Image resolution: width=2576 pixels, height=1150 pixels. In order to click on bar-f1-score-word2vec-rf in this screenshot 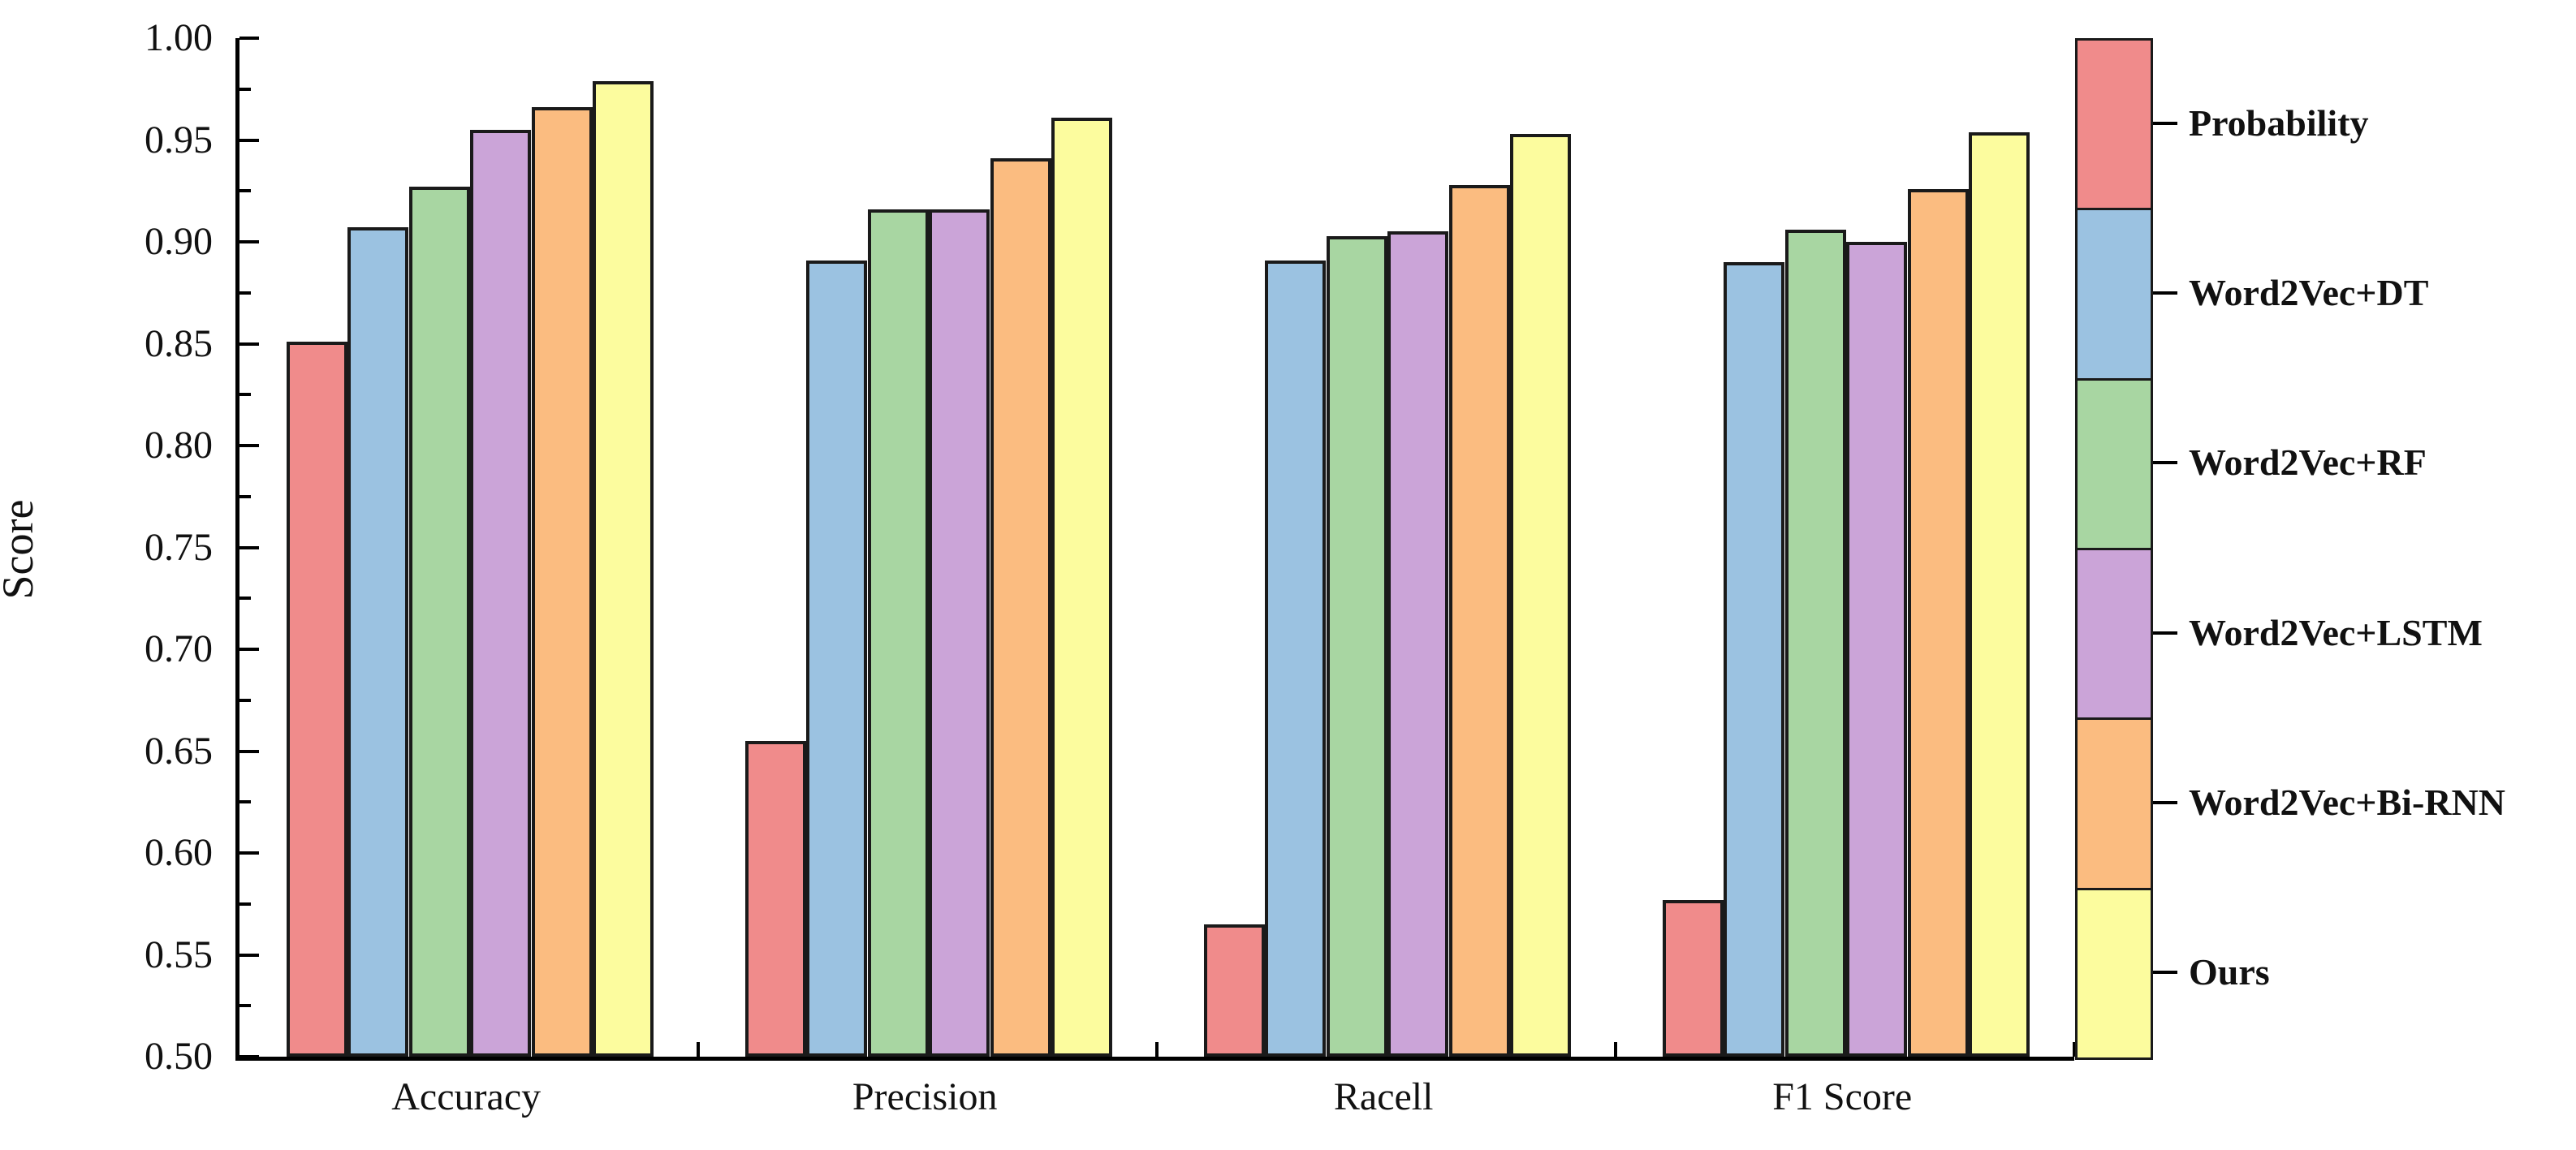, I will do `click(1815, 643)`.